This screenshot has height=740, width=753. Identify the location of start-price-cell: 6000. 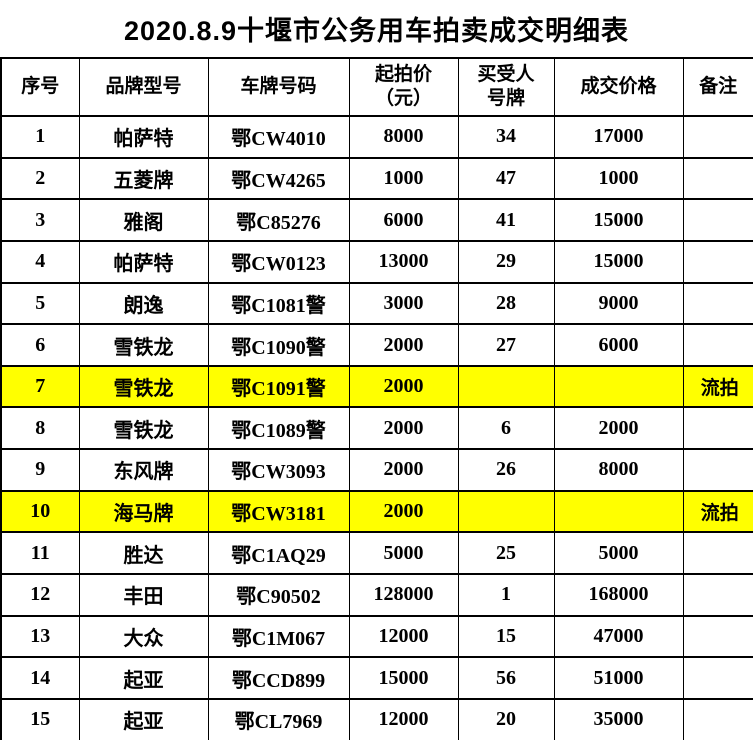
(403, 220).